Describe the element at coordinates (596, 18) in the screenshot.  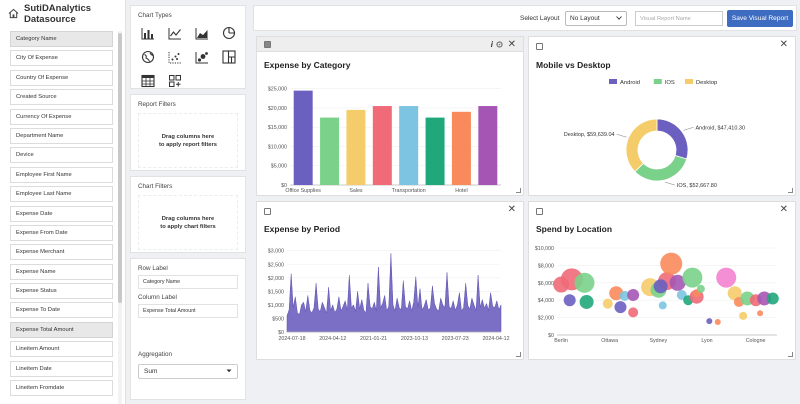
I see `layout-select: No Layout` at that location.